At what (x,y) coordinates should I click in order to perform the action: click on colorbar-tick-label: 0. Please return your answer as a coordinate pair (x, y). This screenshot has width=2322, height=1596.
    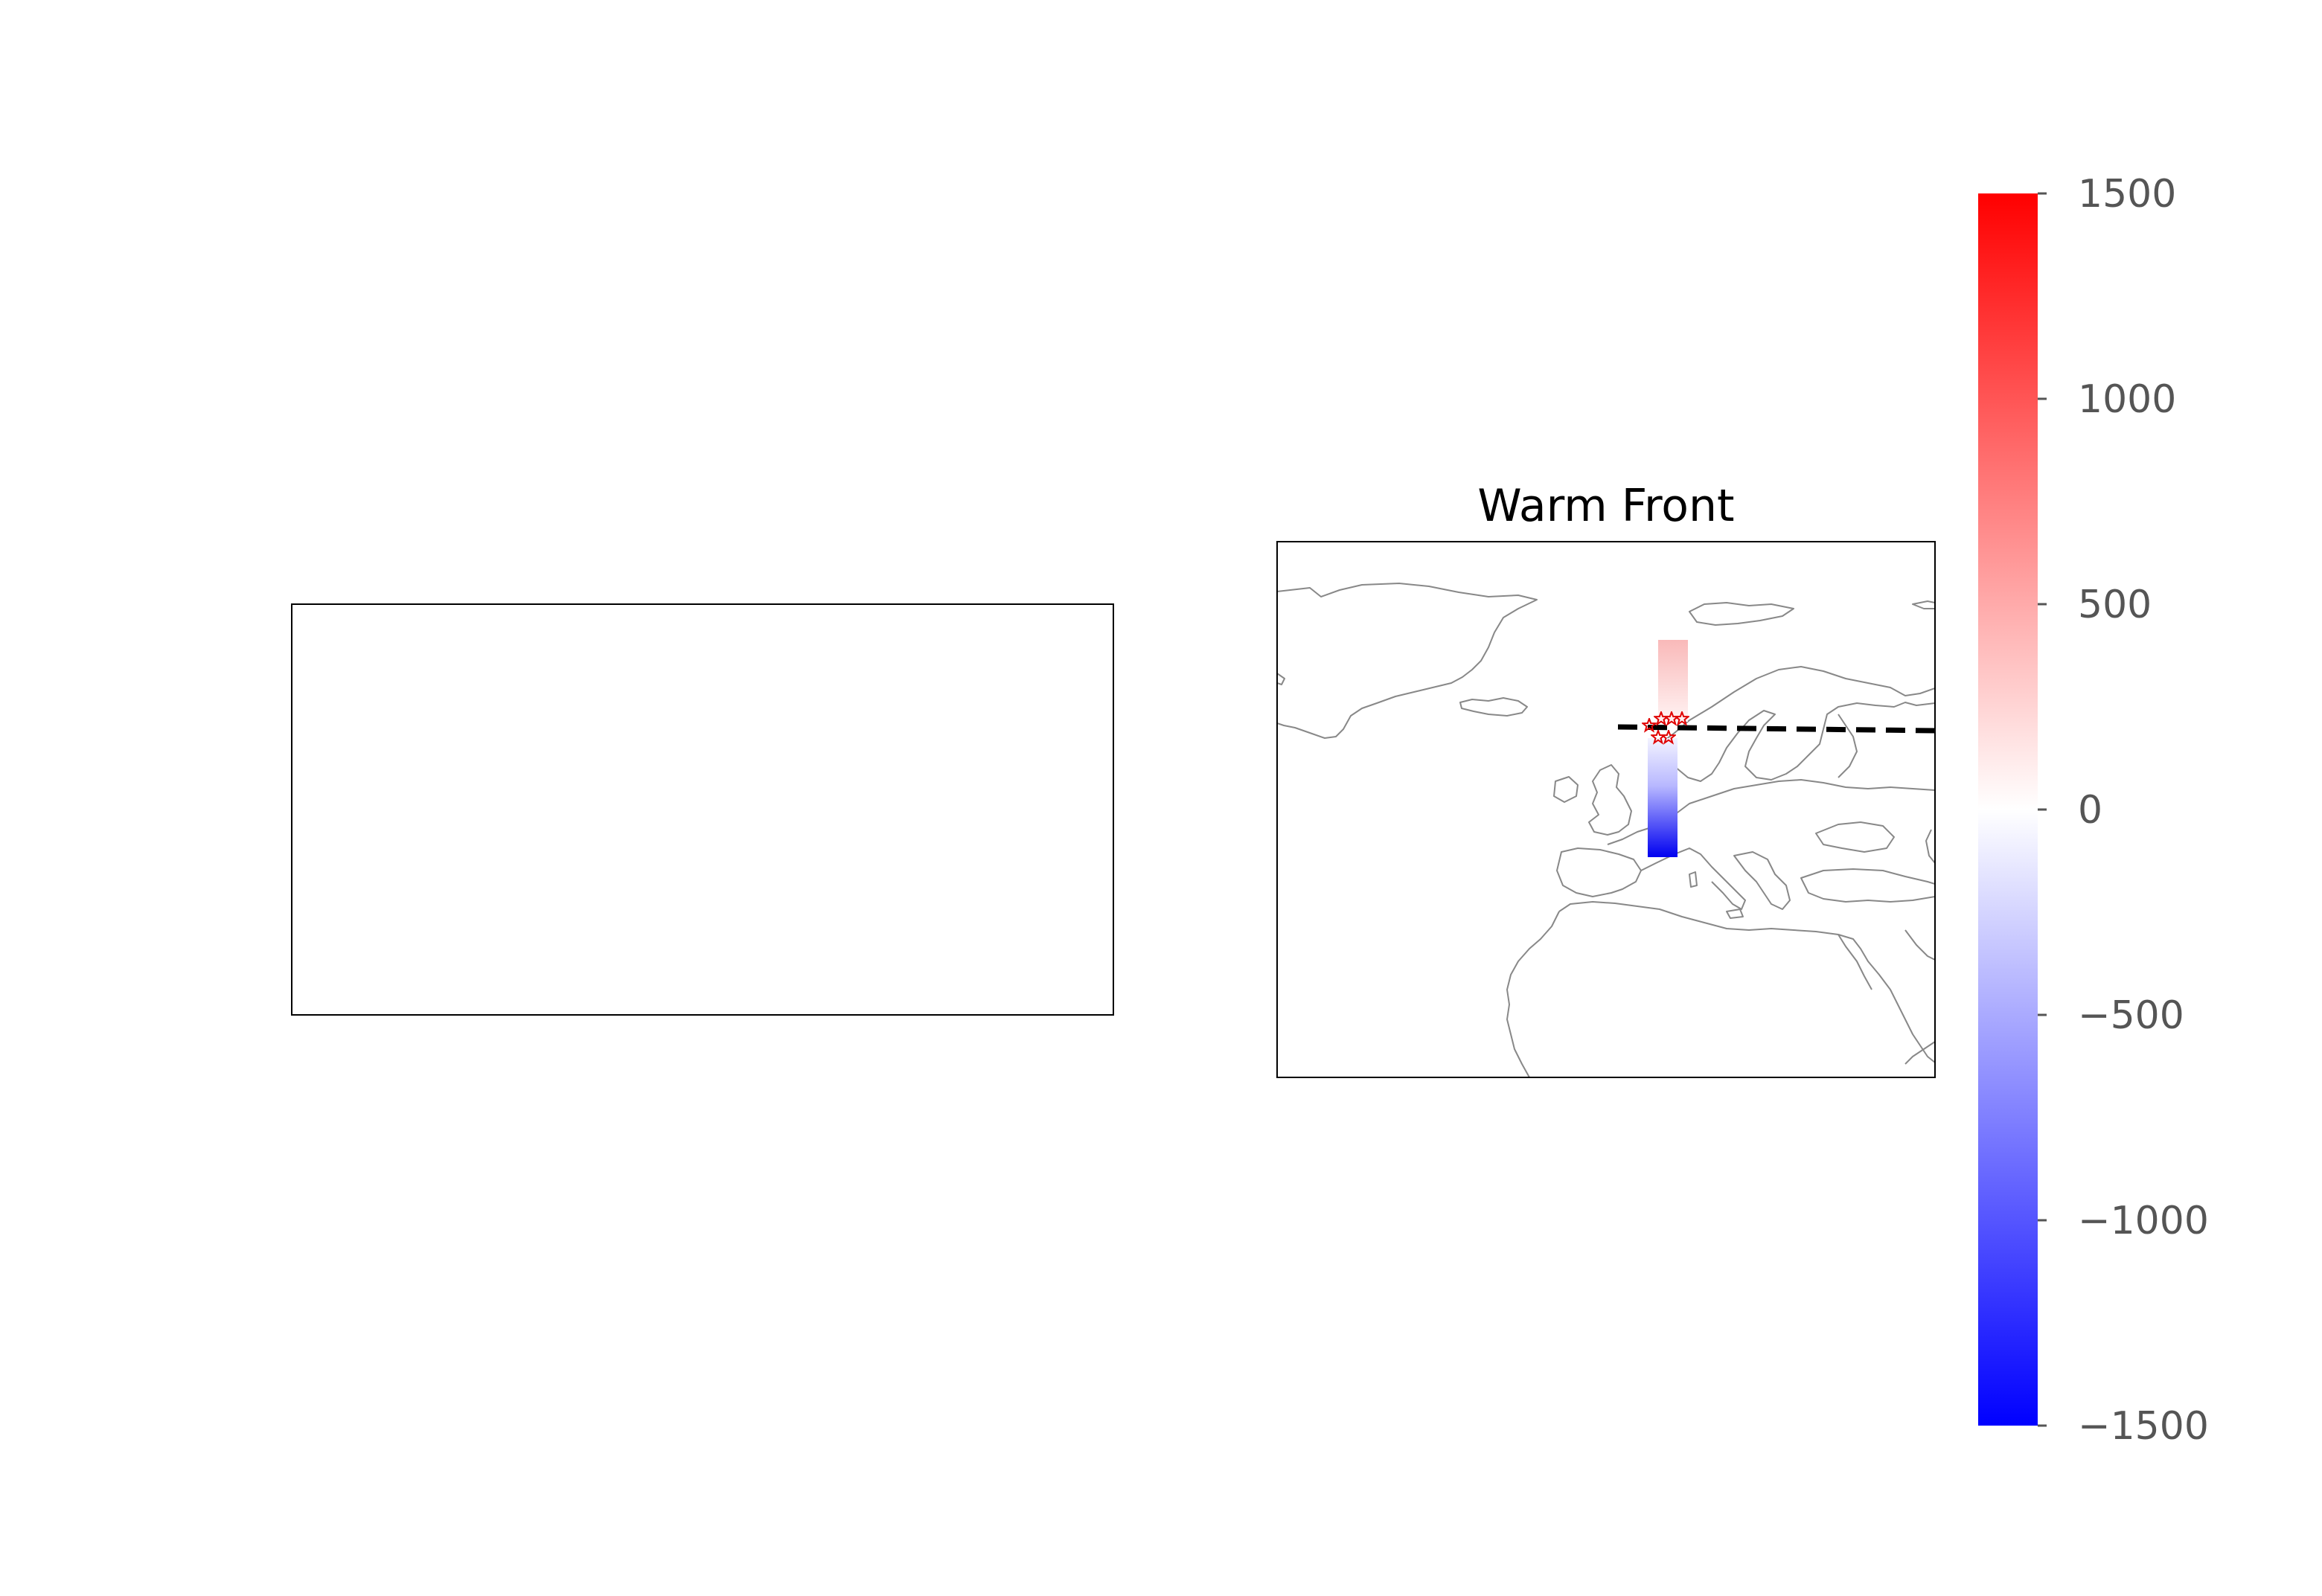
    Looking at the image, I should click on (2090, 810).